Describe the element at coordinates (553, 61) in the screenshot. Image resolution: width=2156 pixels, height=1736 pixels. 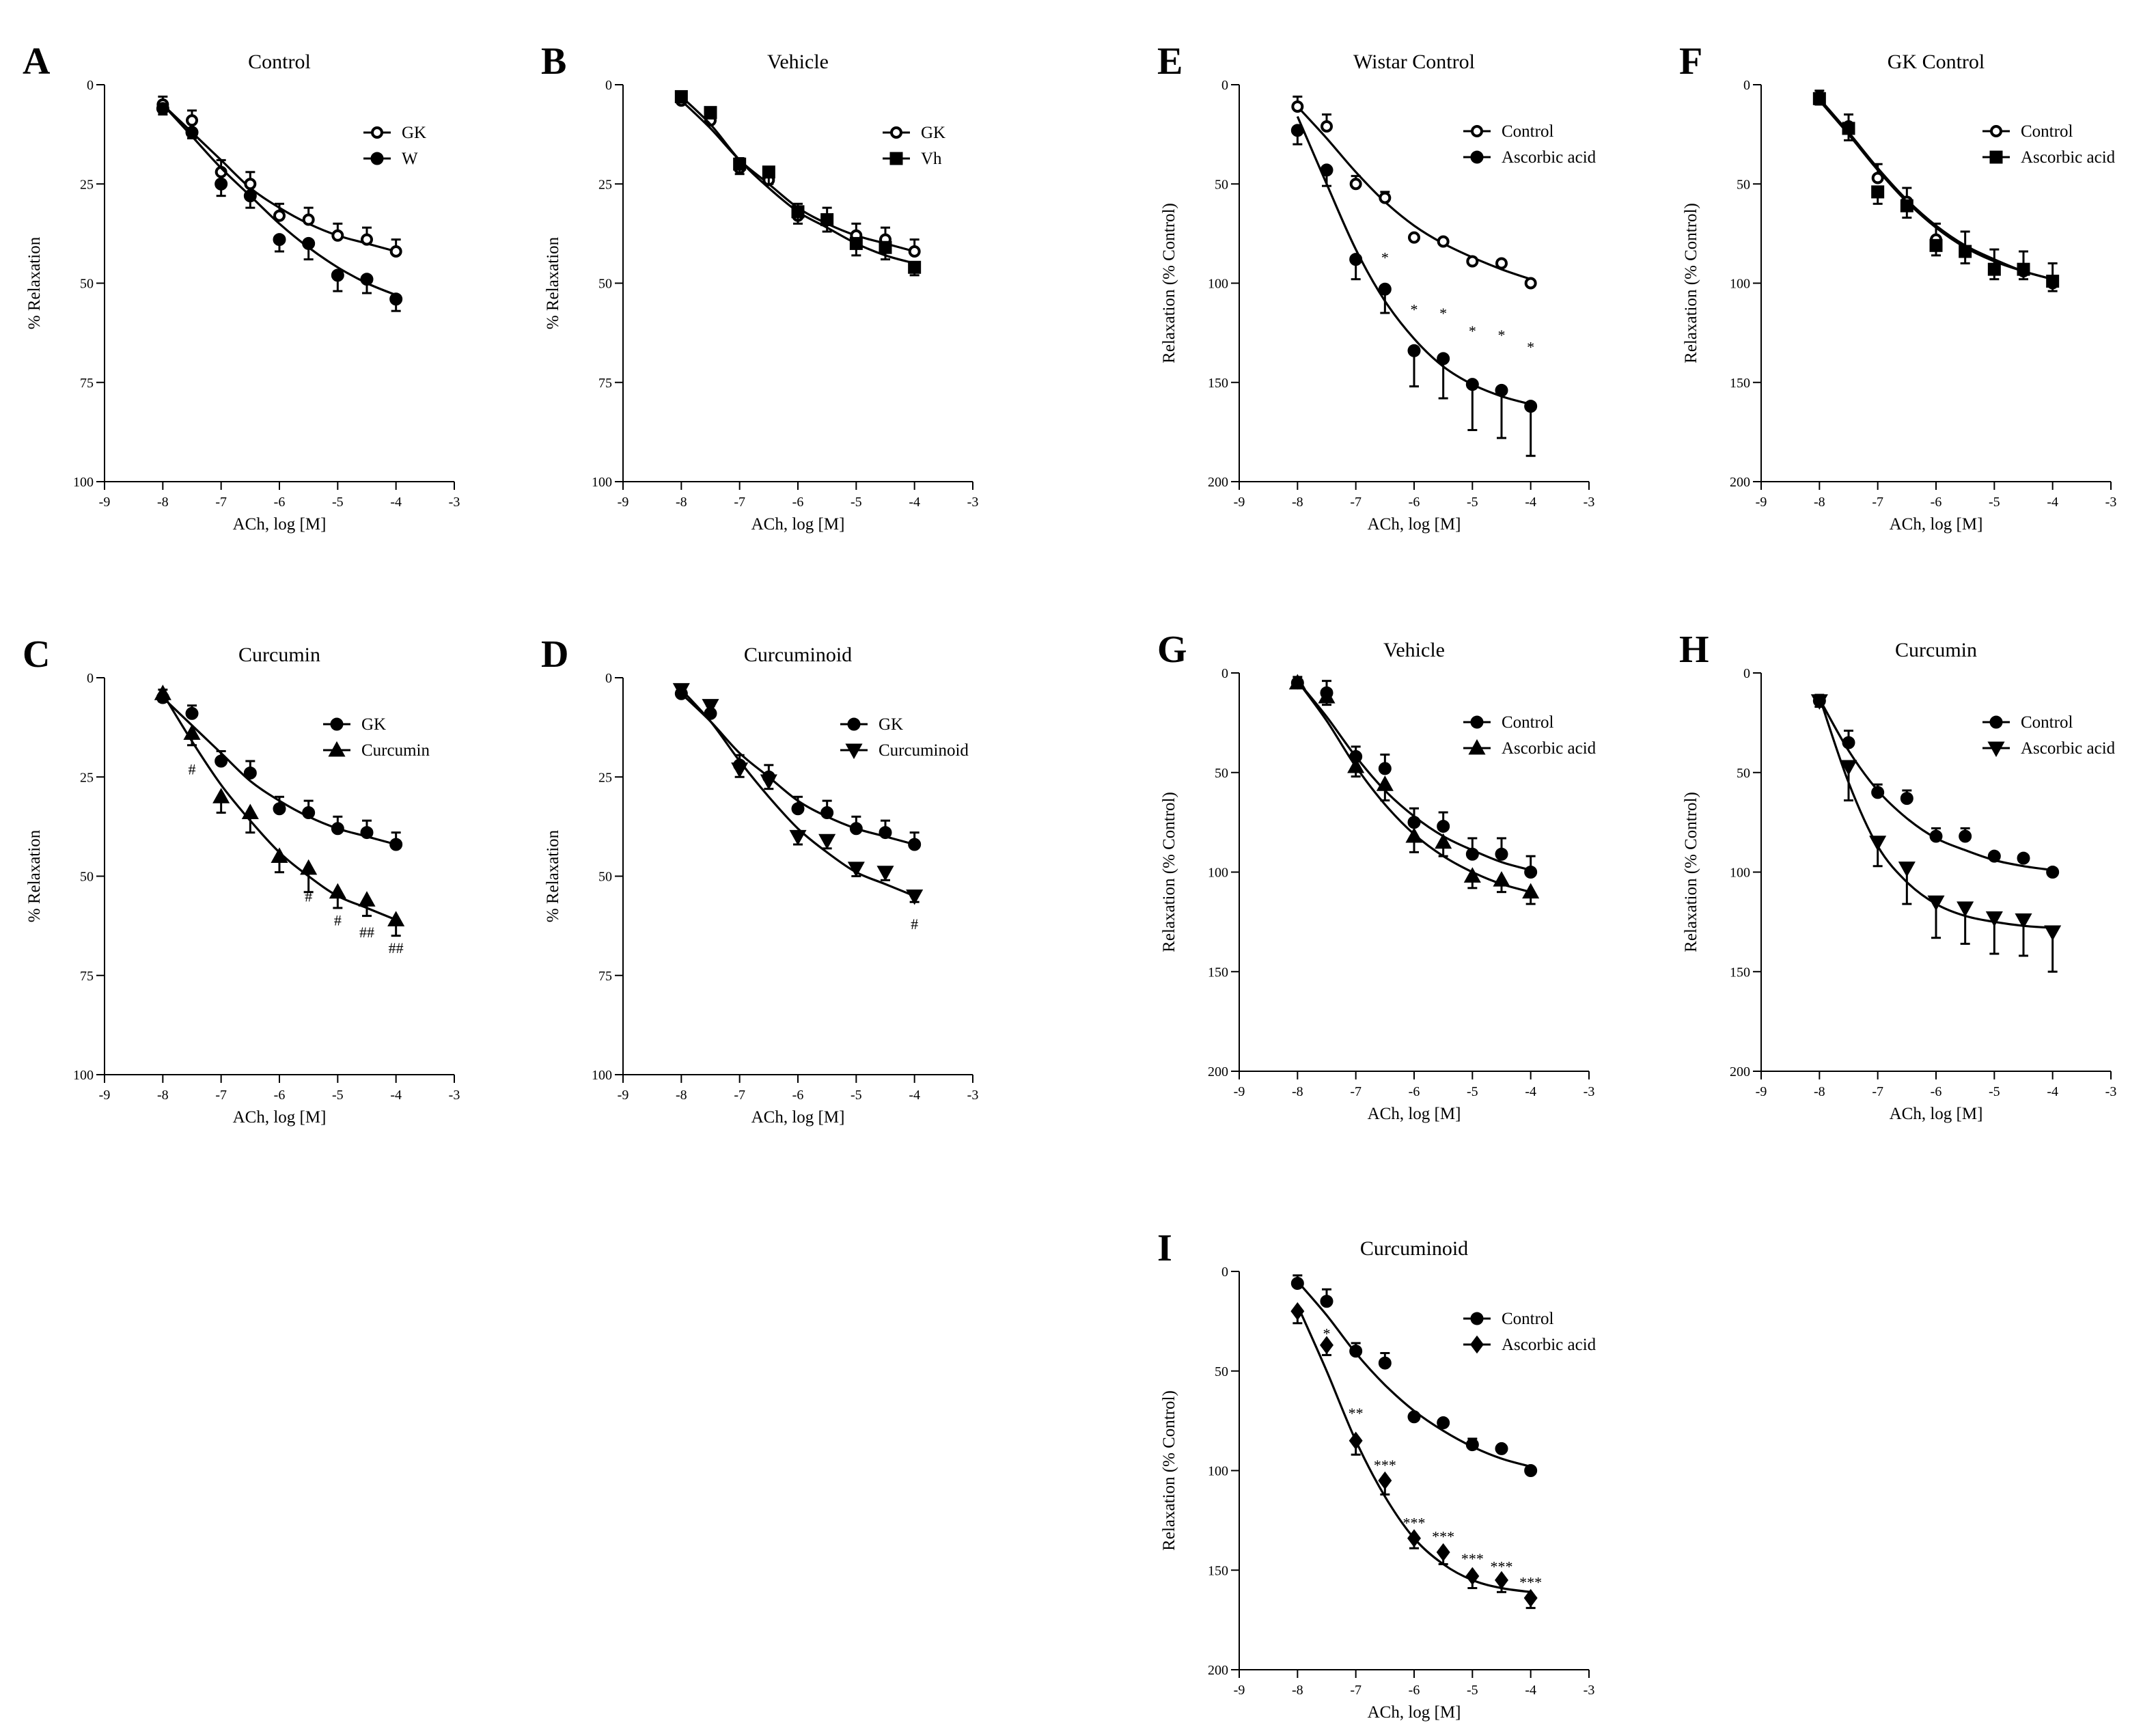
I see `panel-letter: B` at that location.